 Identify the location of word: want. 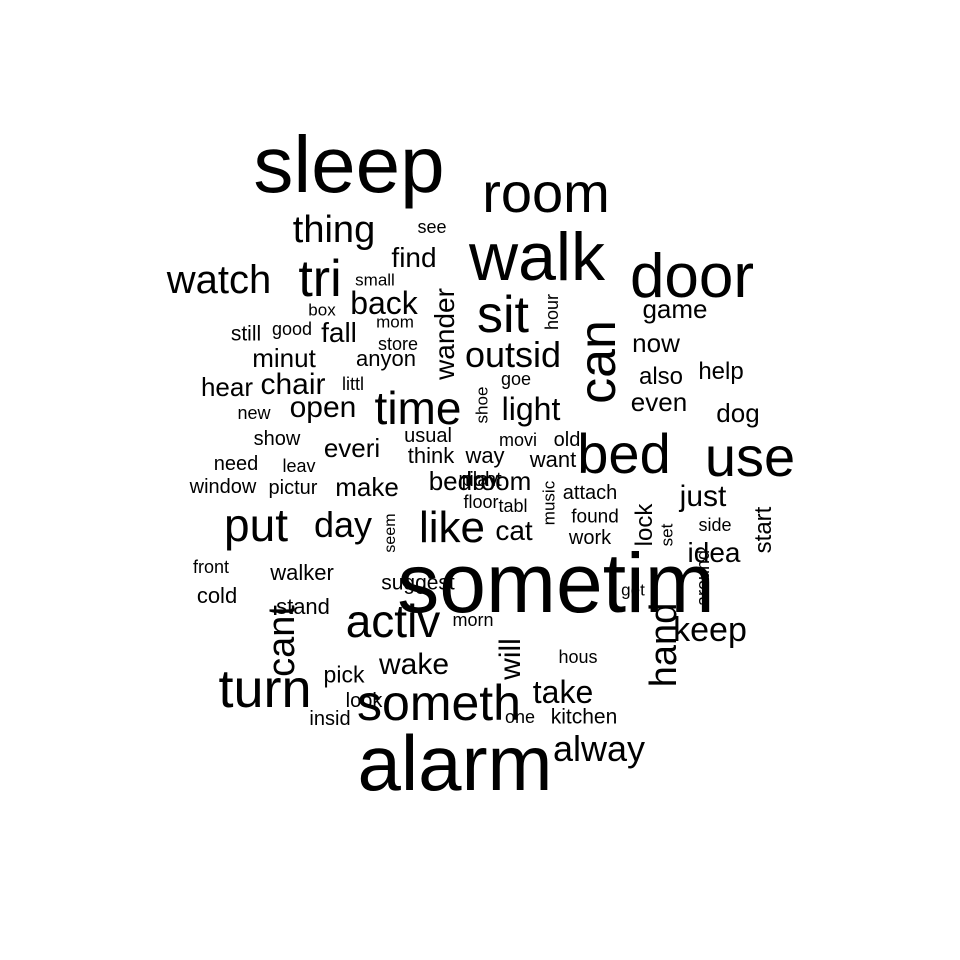
(553, 459).